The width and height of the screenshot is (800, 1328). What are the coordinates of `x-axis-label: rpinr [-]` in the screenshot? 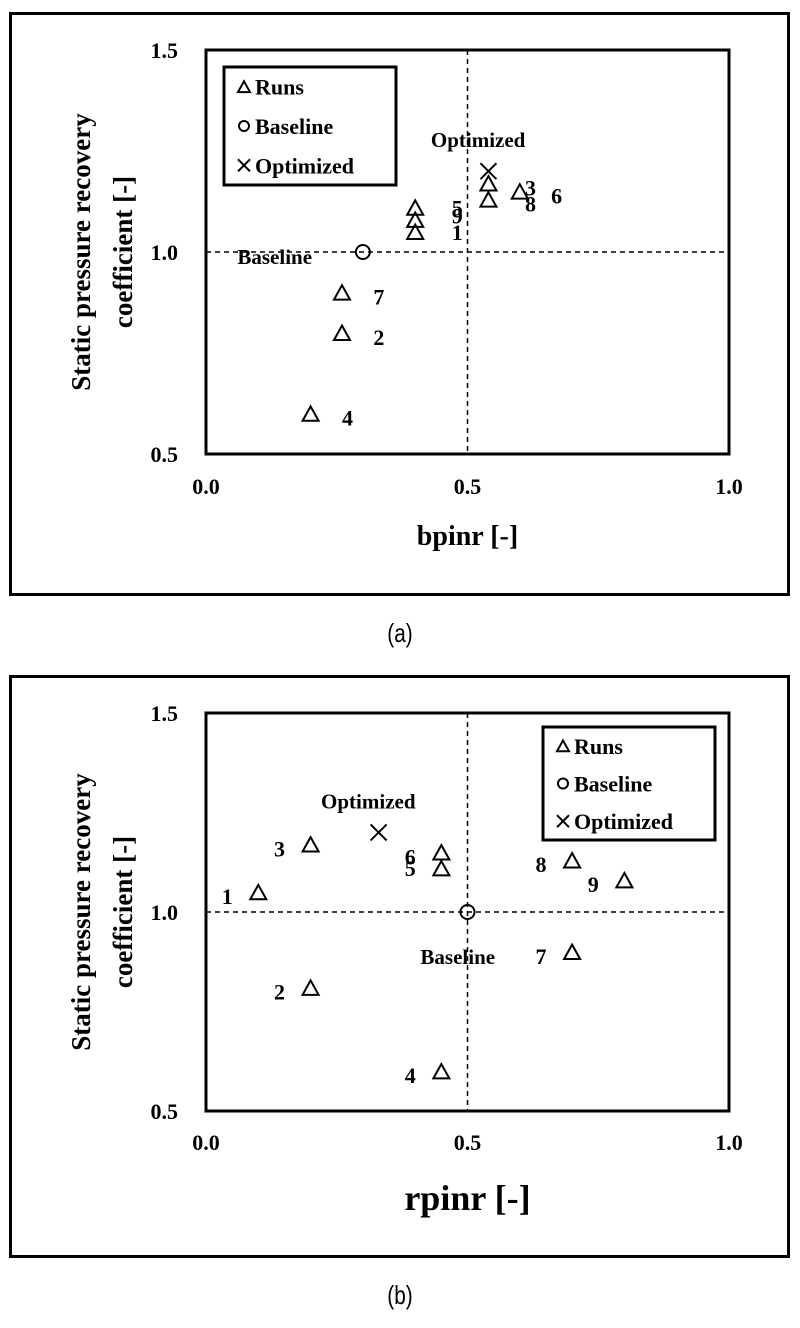 It's located at (467, 1198).